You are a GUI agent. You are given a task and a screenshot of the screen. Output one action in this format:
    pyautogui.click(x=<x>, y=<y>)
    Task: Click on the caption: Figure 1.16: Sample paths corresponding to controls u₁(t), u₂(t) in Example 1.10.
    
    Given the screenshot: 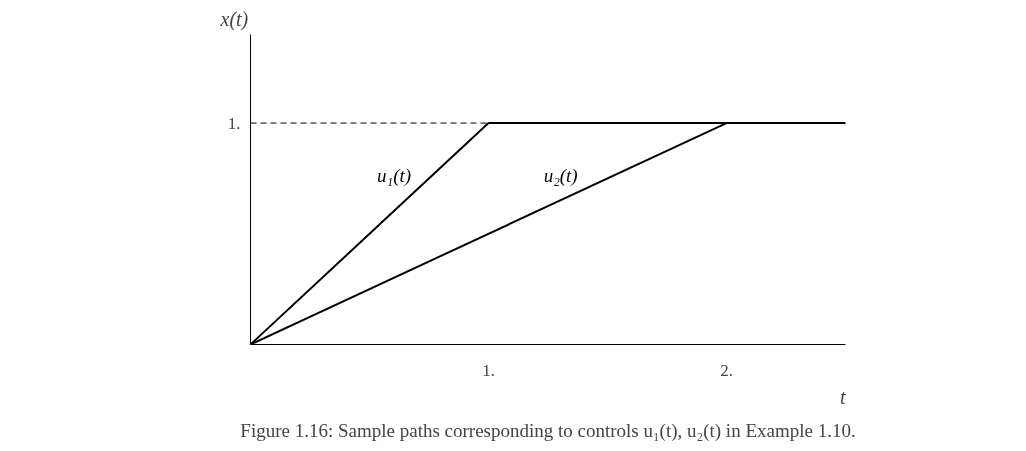 What is the action you would take?
    pyautogui.click(x=548, y=430)
    